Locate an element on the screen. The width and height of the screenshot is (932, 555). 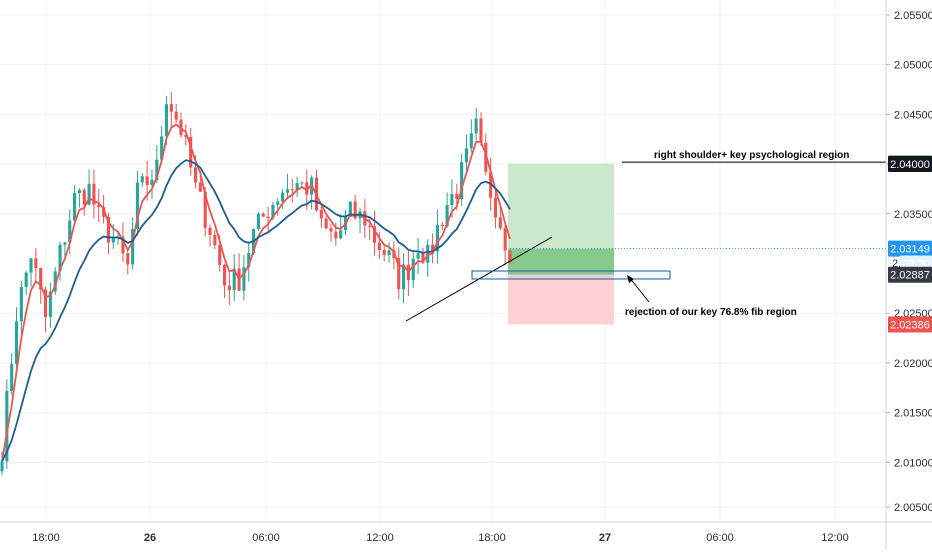
x-tick-label: 27 is located at coordinates (605, 538).